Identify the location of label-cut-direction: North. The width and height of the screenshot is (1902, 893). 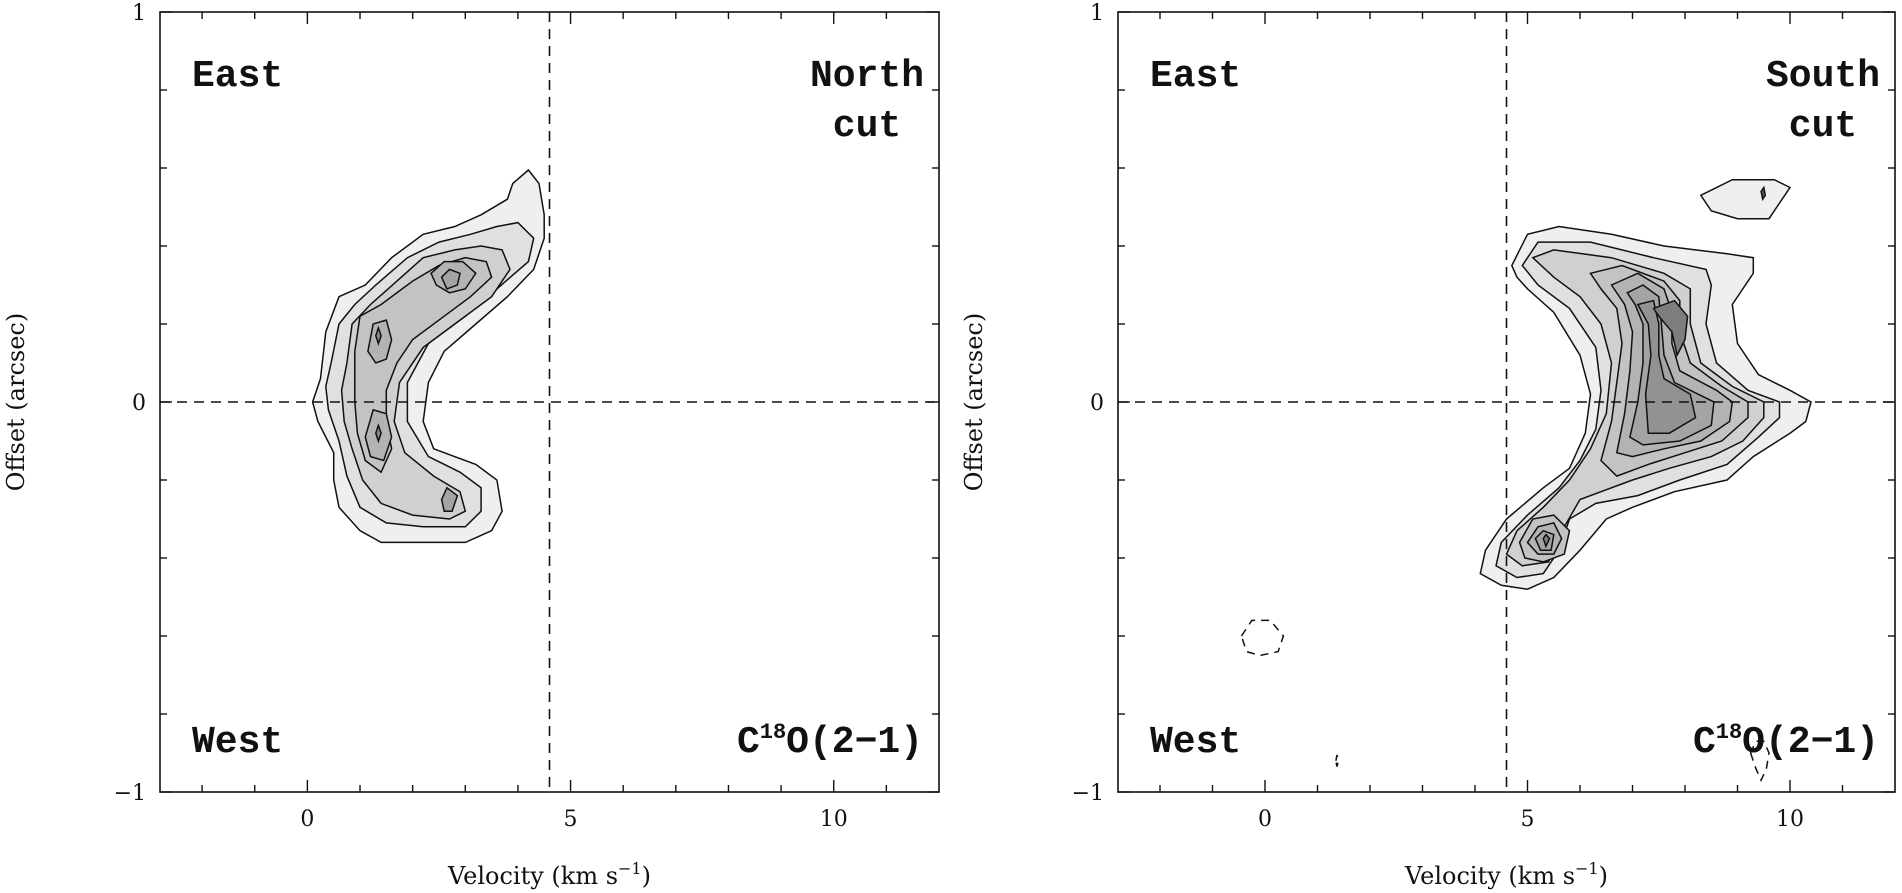
(867, 76).